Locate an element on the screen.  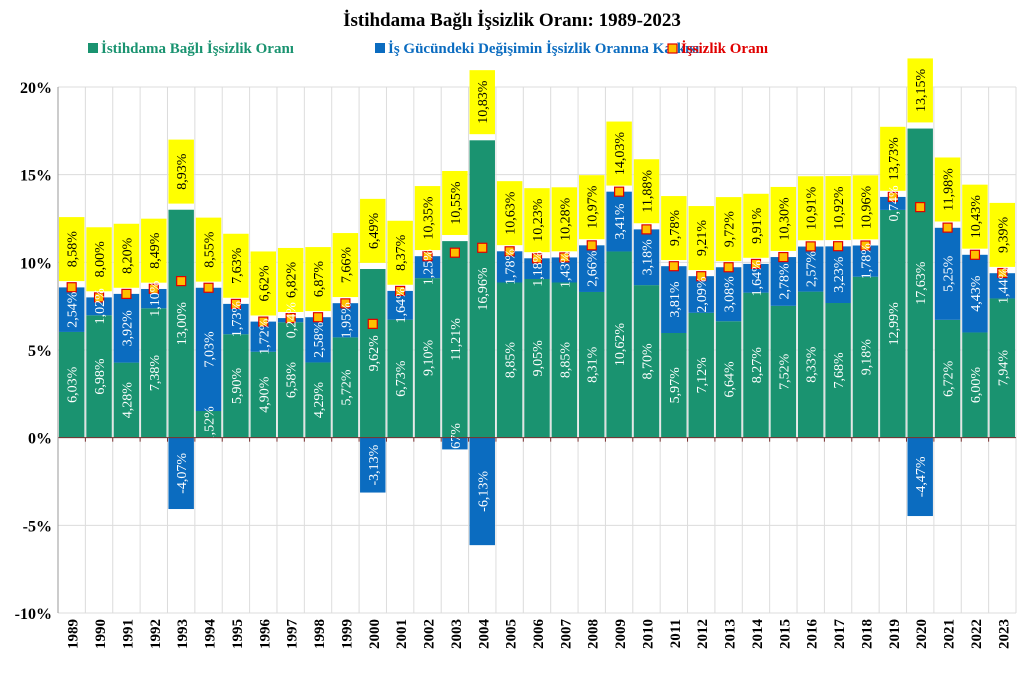
x-tick-label: 1992 is located at coordinates (156, 634).